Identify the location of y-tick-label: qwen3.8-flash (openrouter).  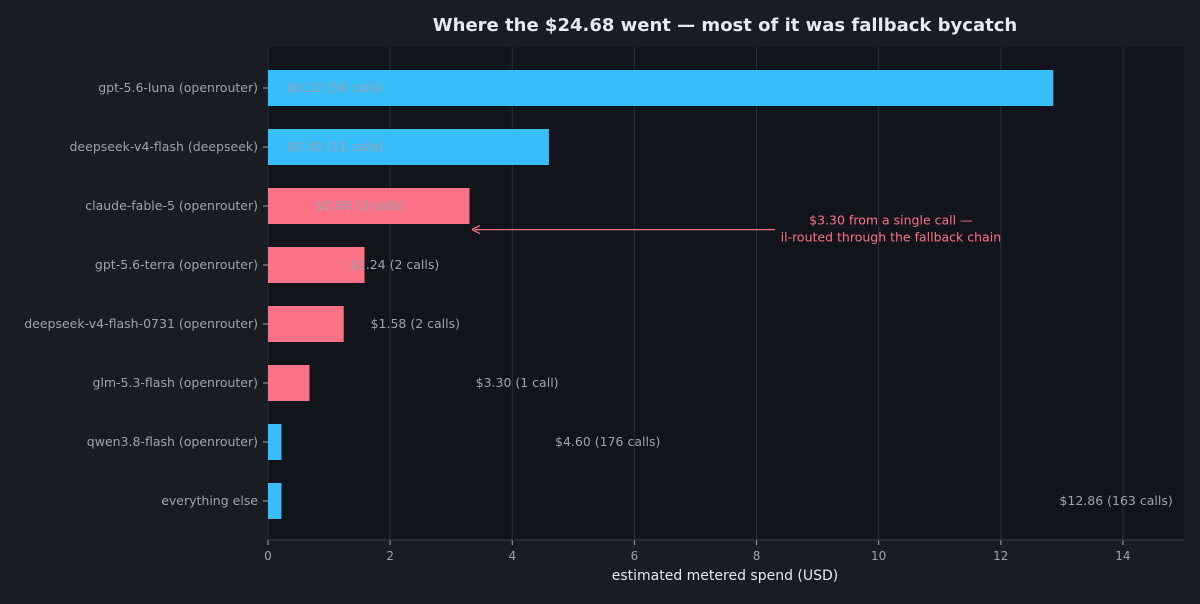
(172, 441).